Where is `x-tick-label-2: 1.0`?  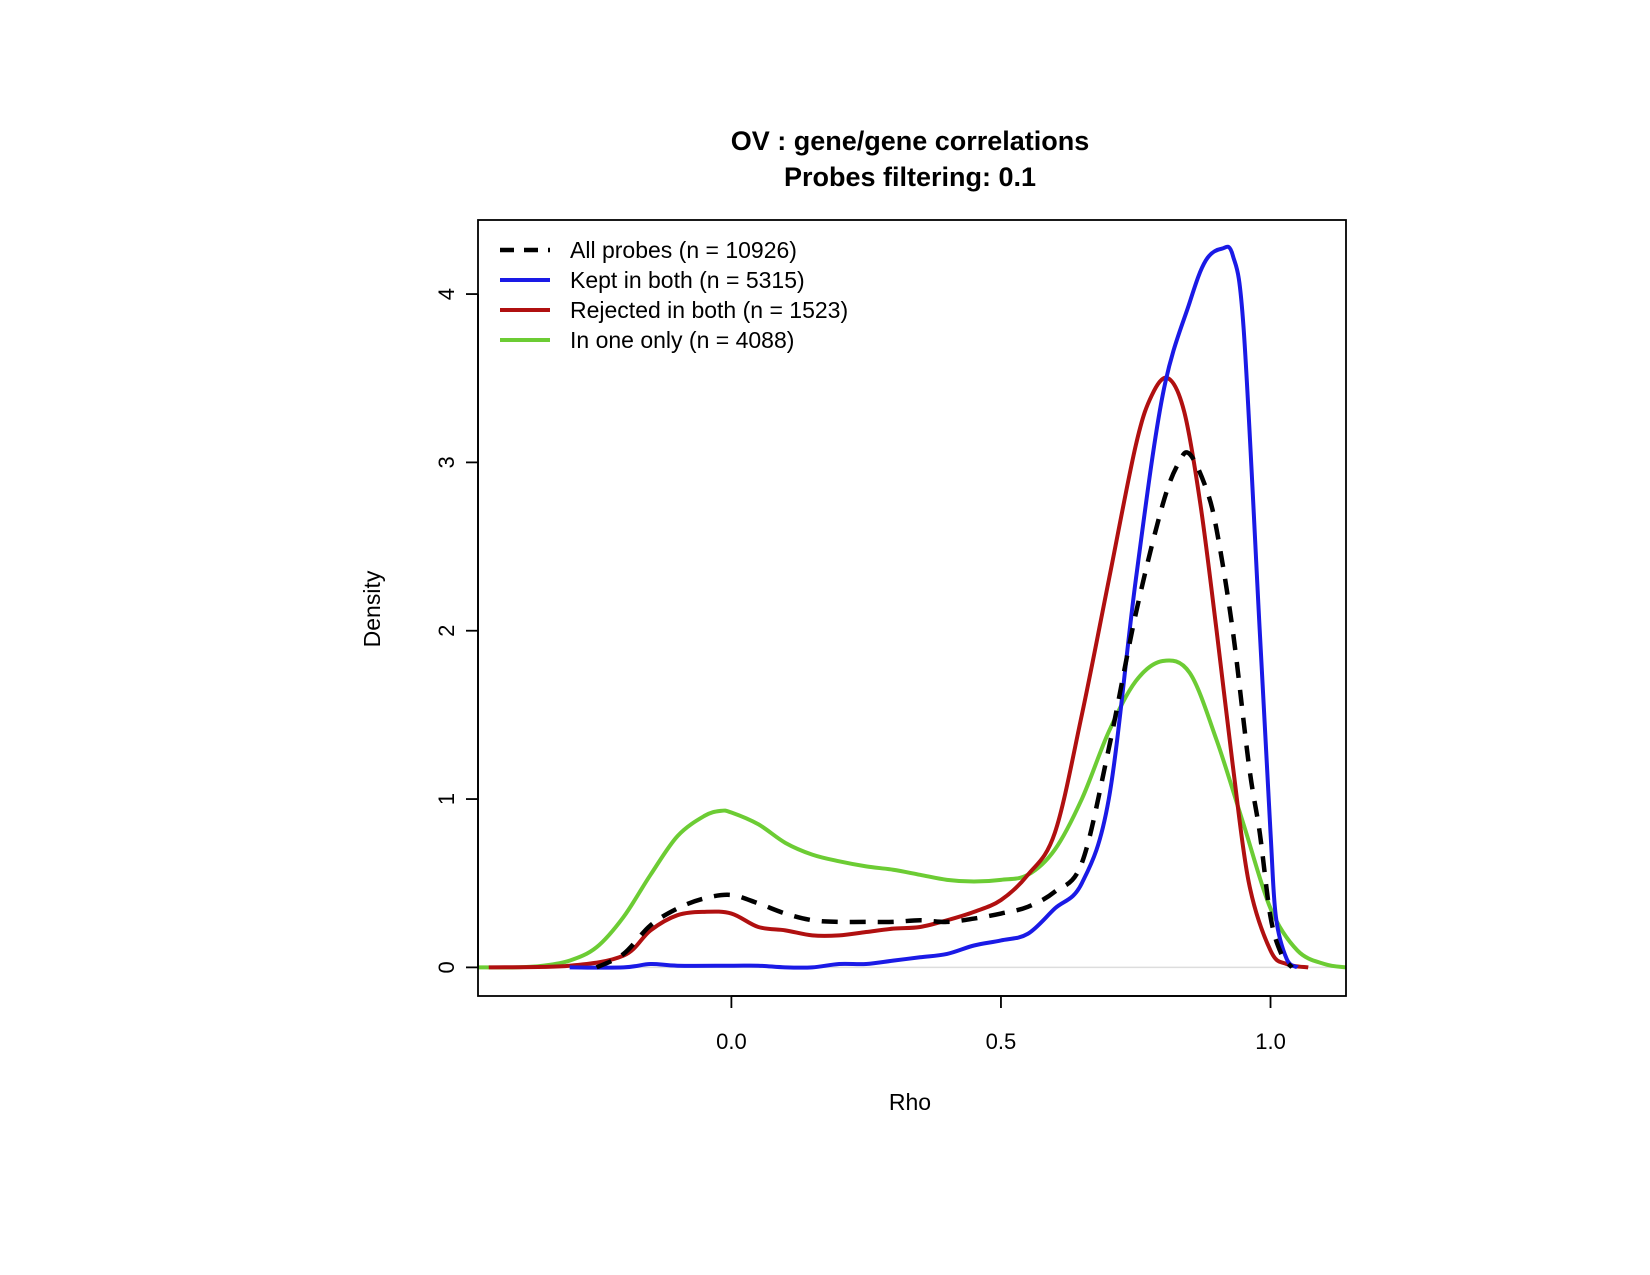
x-tick-label-2: 1.0 is located at coordinates (1270, 1041).